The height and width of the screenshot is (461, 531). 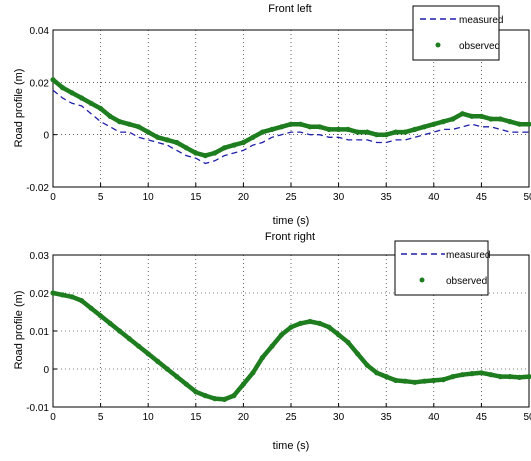 I want to click on legend-observed-label: observed, so click(x=466, y=281).